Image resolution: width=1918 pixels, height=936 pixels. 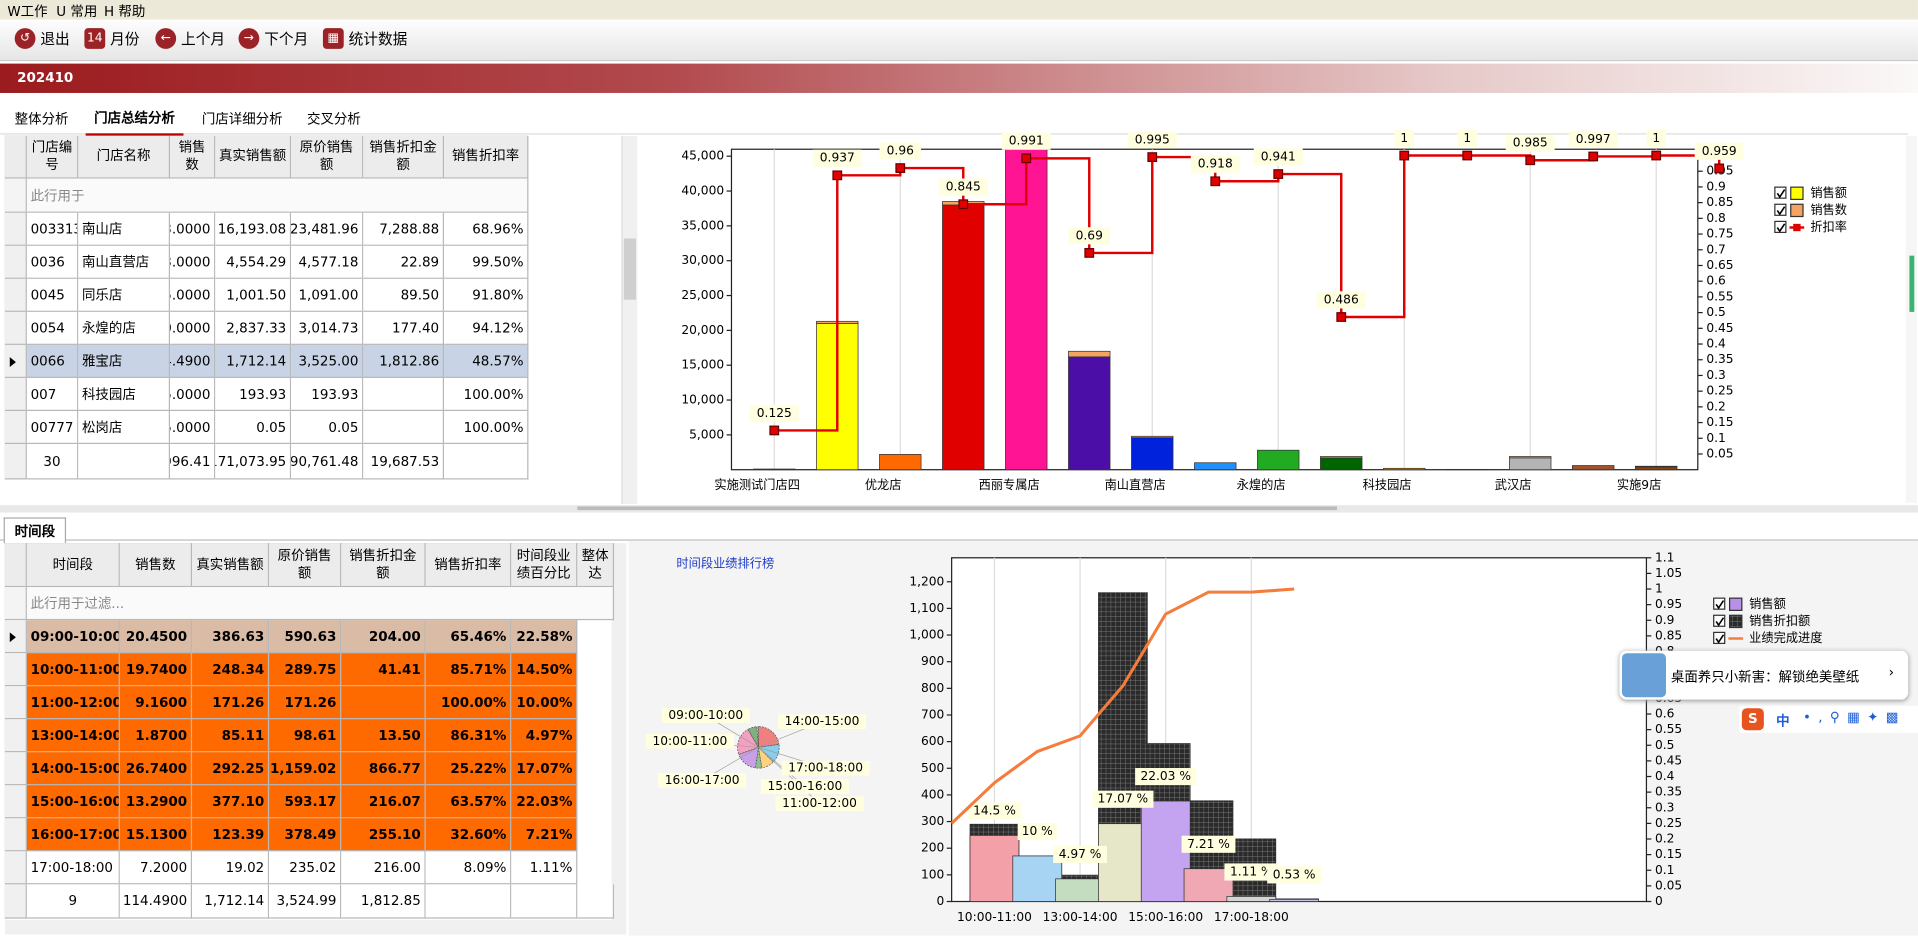 What do you see at coordinates (327, 462) in the screenshot?
I see `footer-cell: 190,761.48` at bounding box center [327, 462].